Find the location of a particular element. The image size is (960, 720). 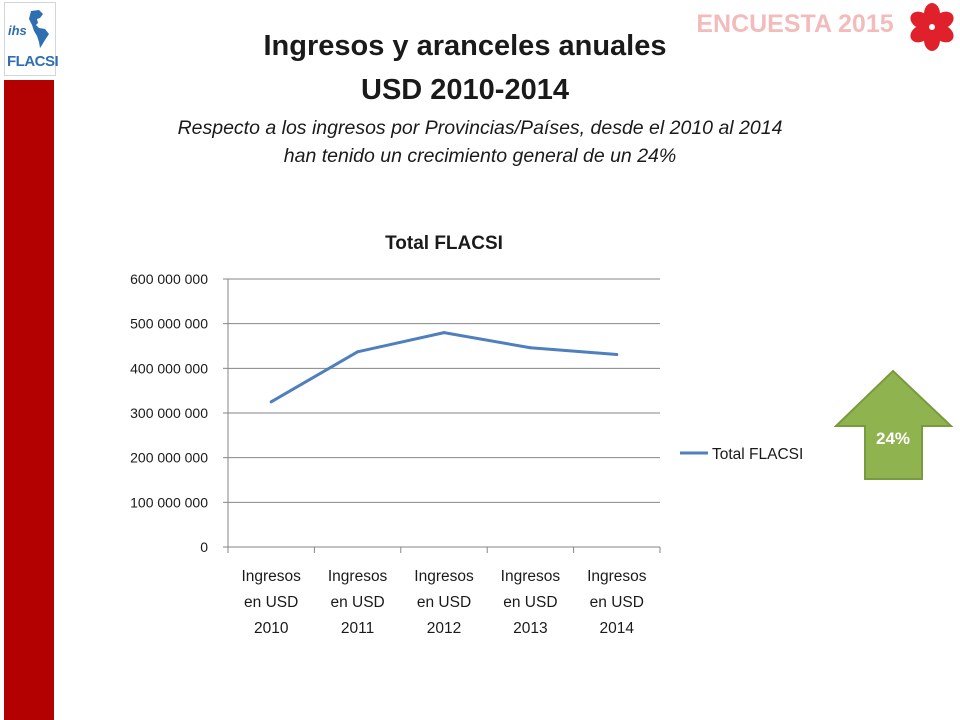

side-bar is located at coordinates (29, 400).